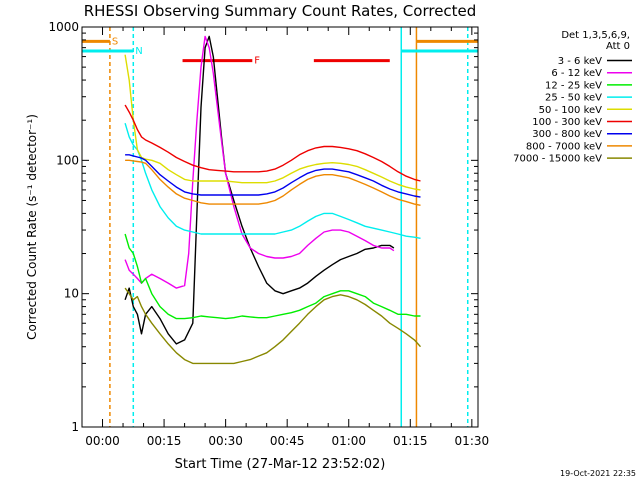 This screenshot has height=480, width=640. What do you see at coordinates (280, 51) in the screenshot?
I see `attenuator-bars: S N F` at bounding box center [280, 51].